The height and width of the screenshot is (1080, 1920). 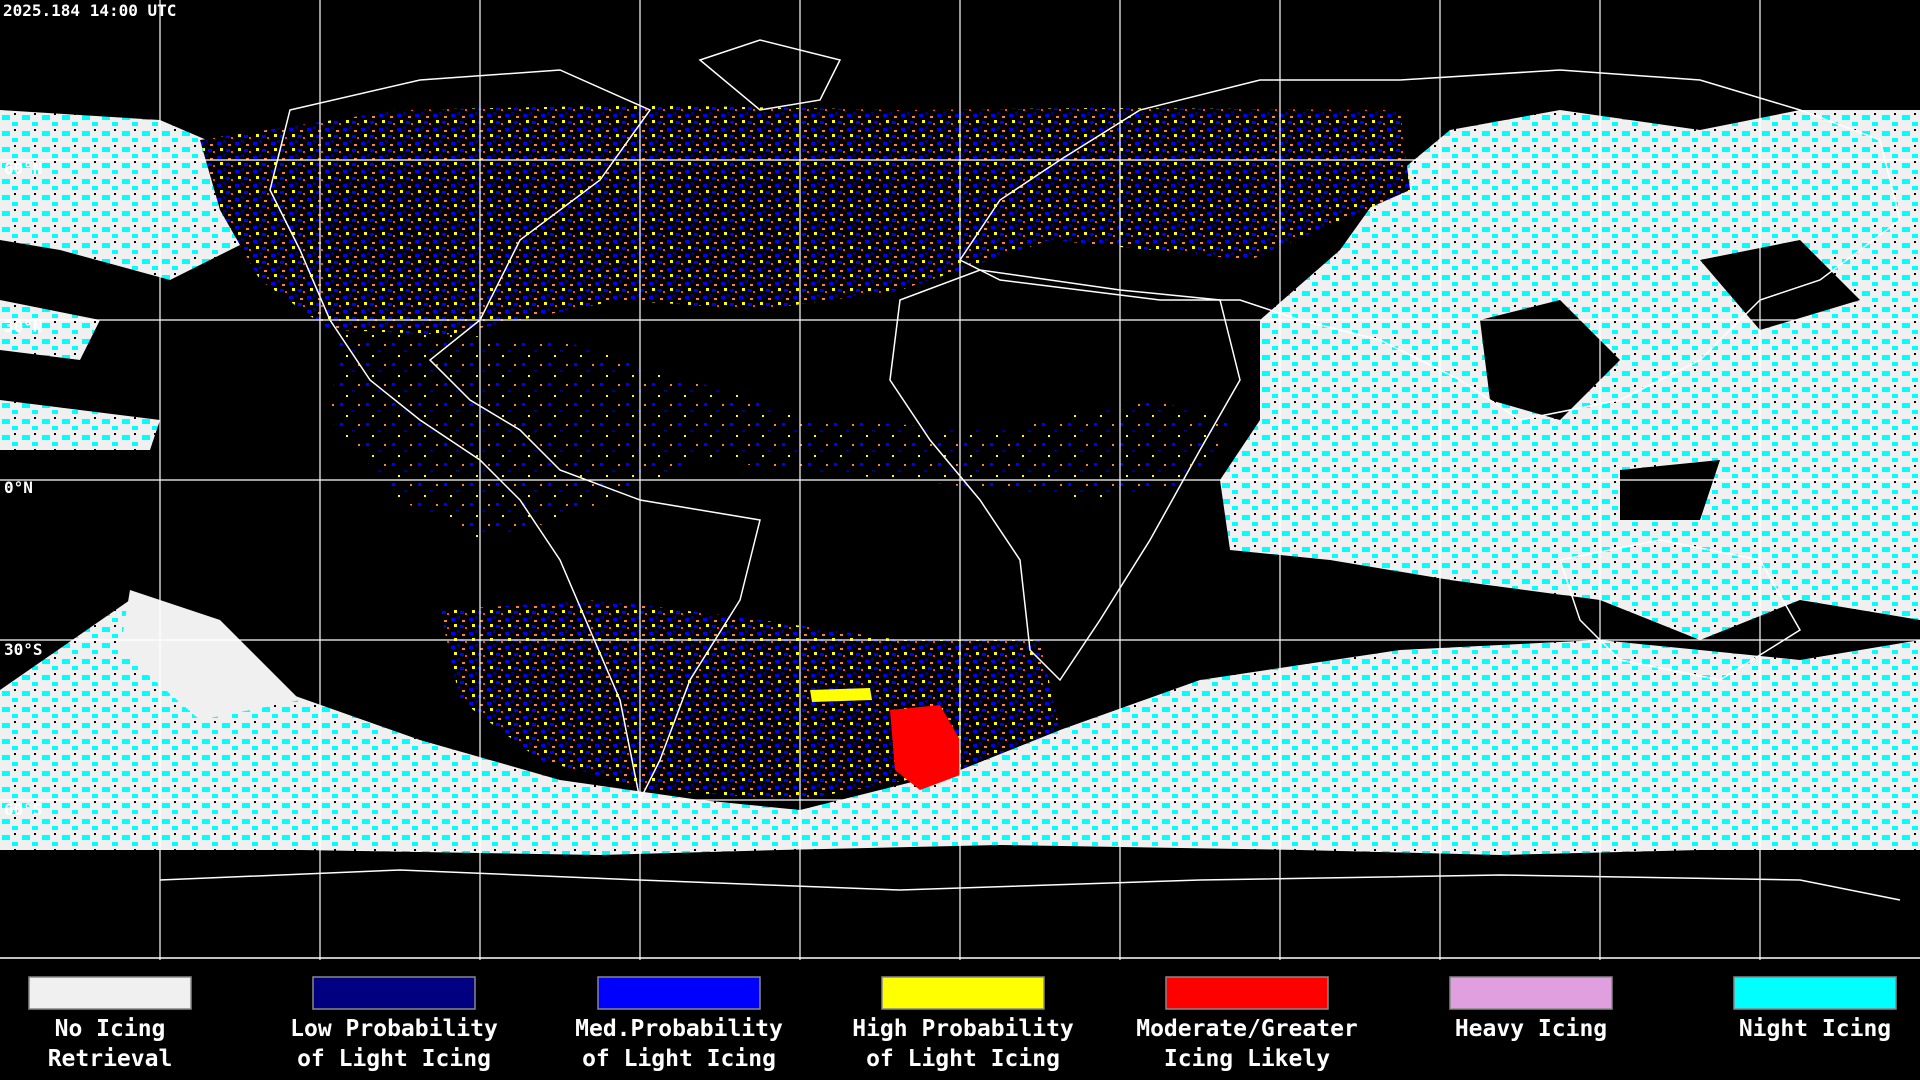 I want to click on latitude-label: 30°N, so click(x=23, y=326).